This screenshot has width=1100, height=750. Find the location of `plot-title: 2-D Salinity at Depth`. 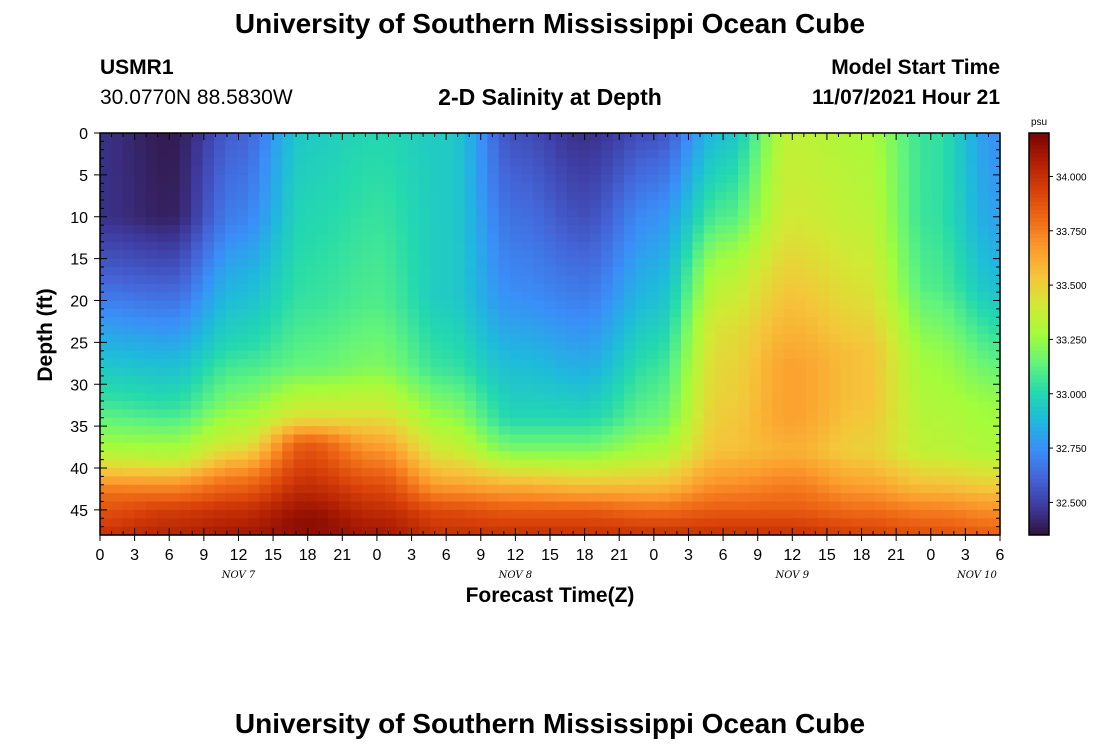

plot-title: 2-D Salinity at Depth is located at coordinates (550, 97).